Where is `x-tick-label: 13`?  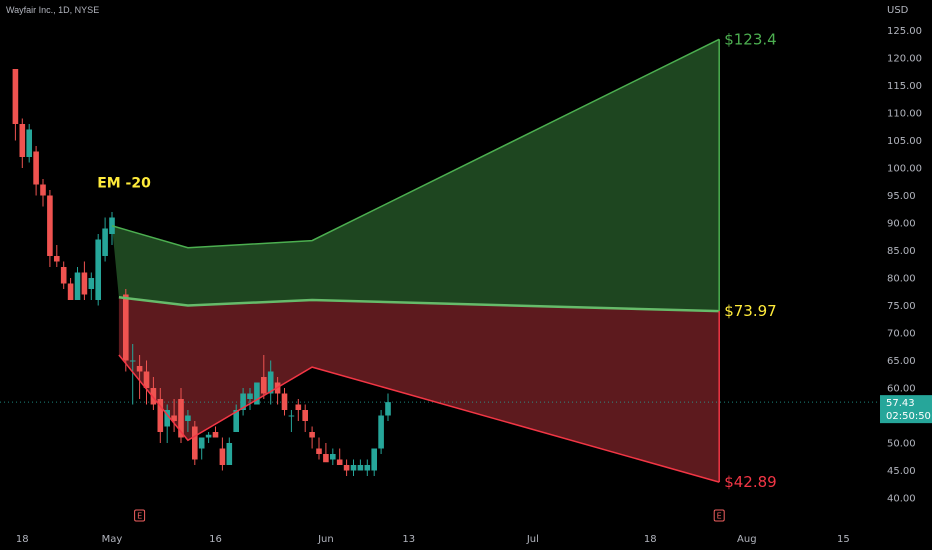 x-tick-label: 13 is located at coordinates (408, 539).